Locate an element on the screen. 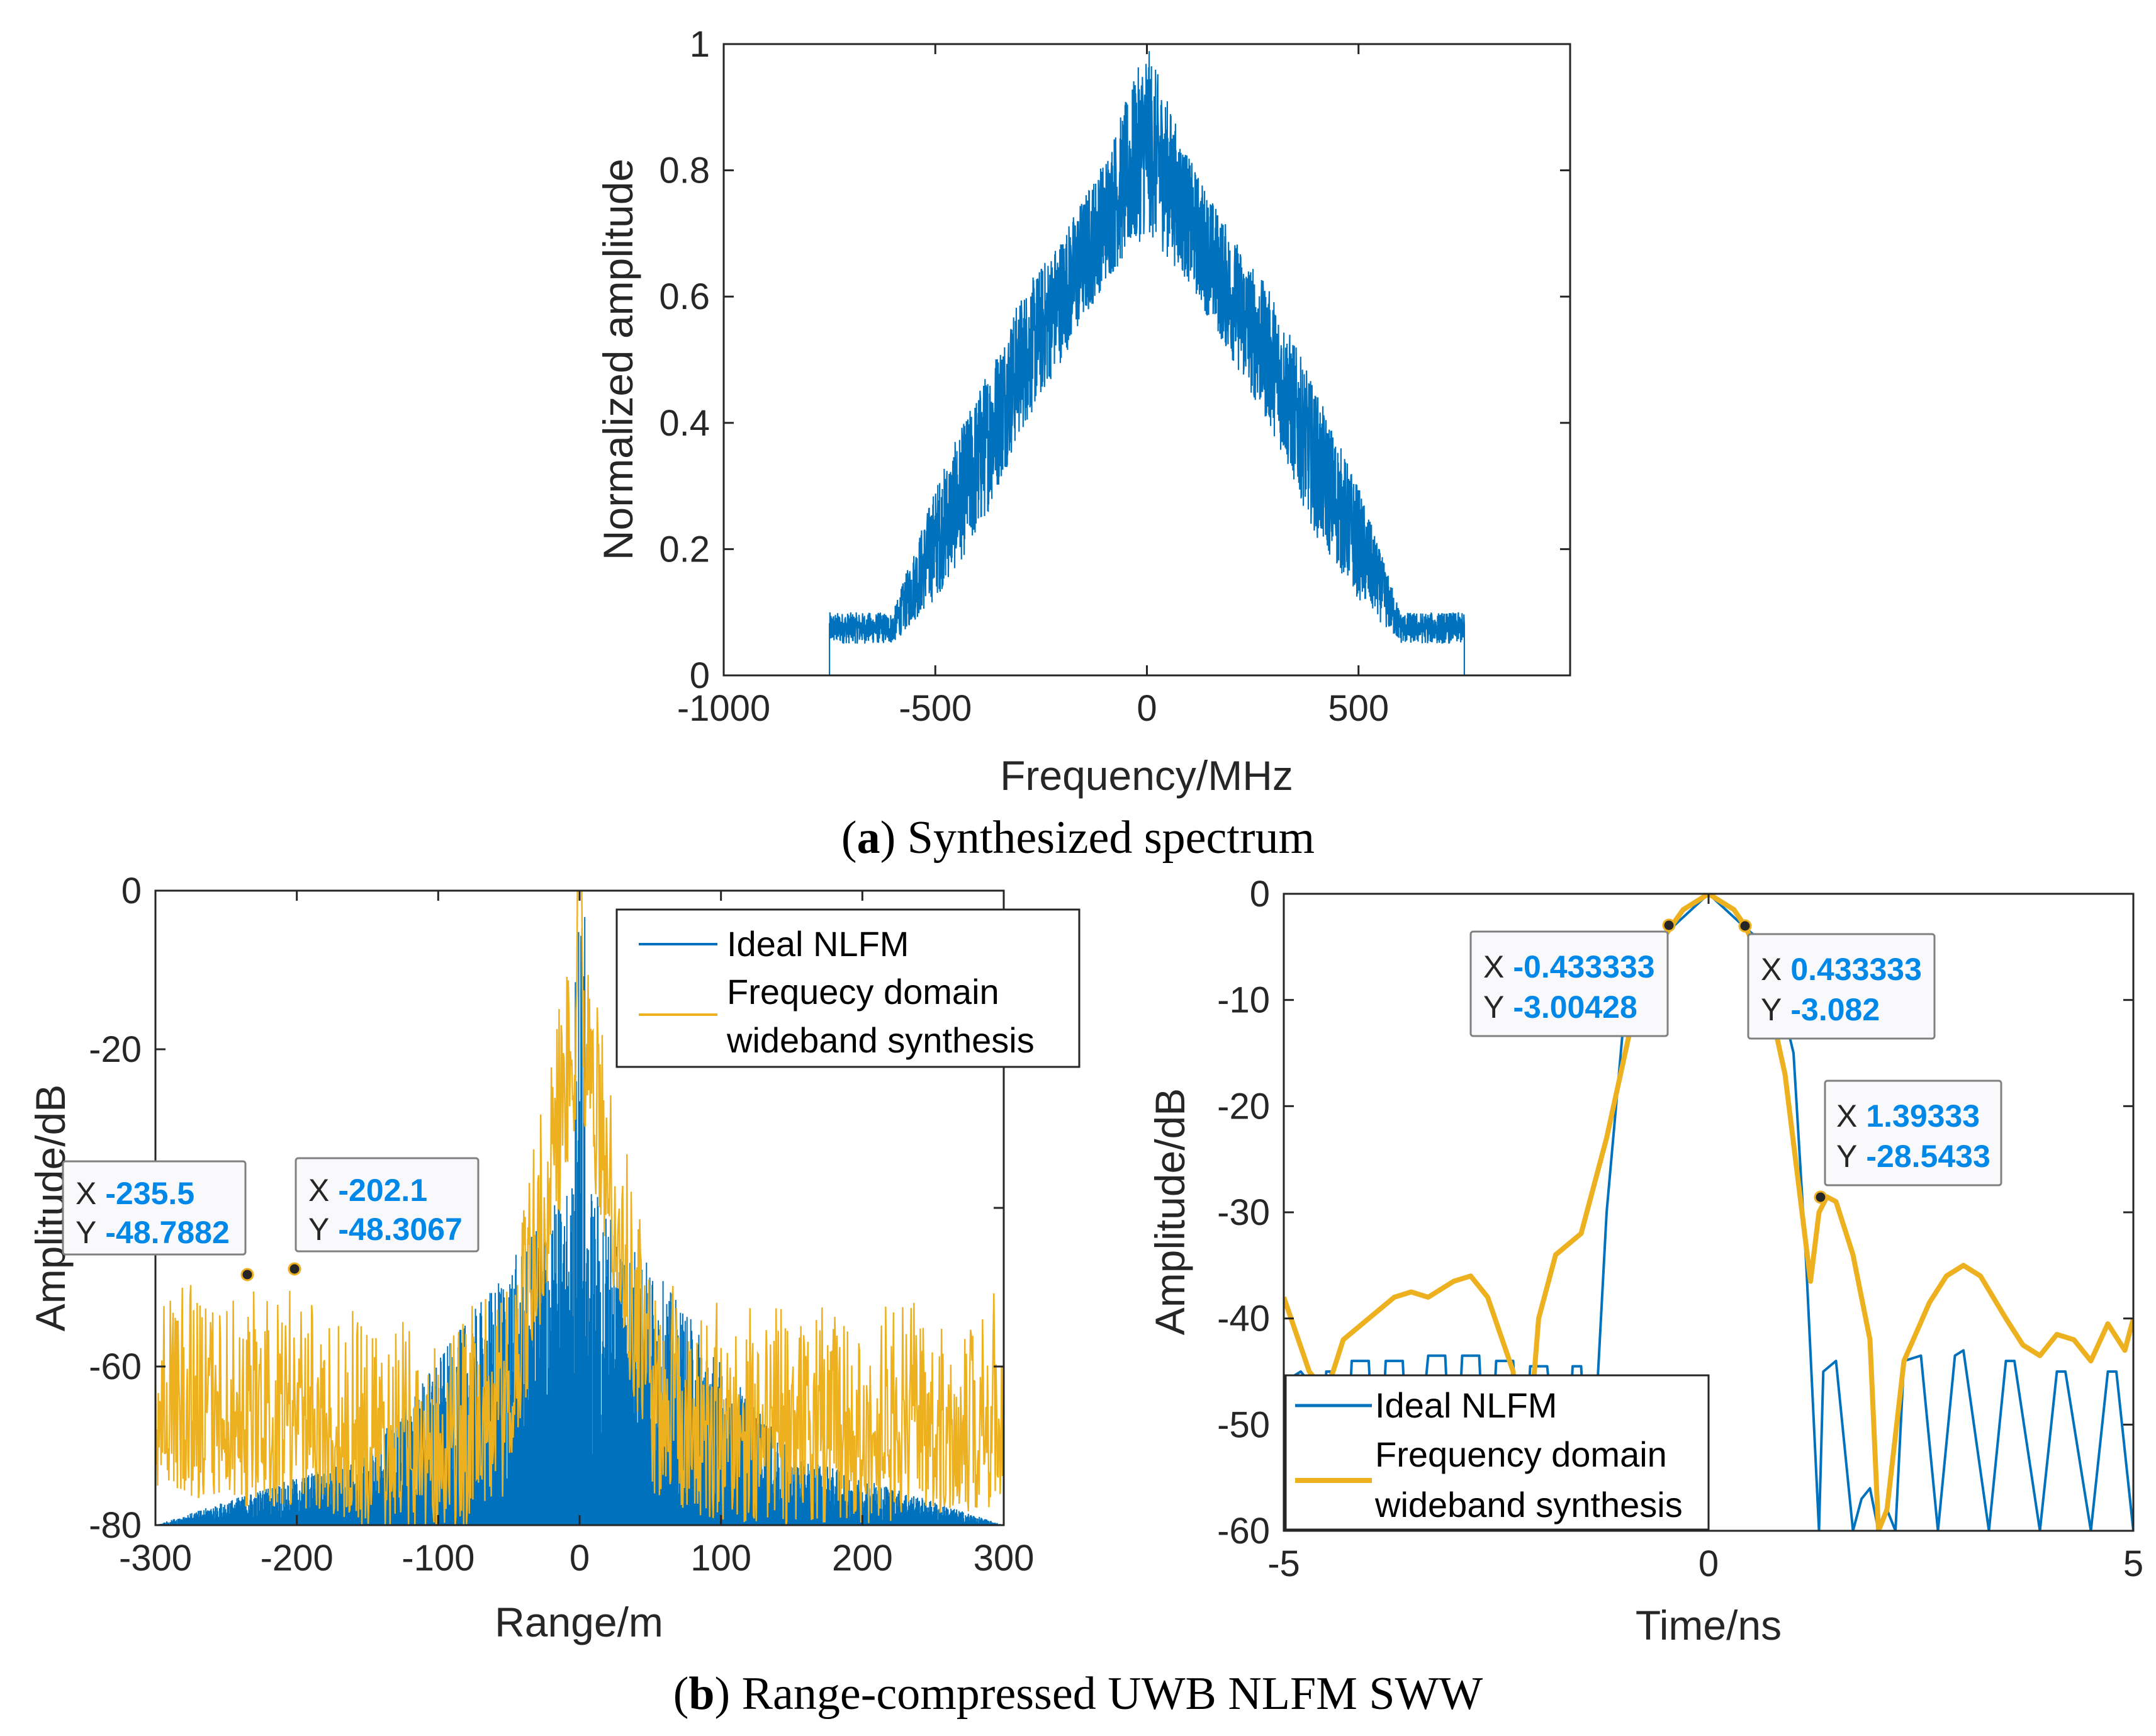  caption-a-text: ) Synthesized spectrum is located at coordinates (1097, 838).